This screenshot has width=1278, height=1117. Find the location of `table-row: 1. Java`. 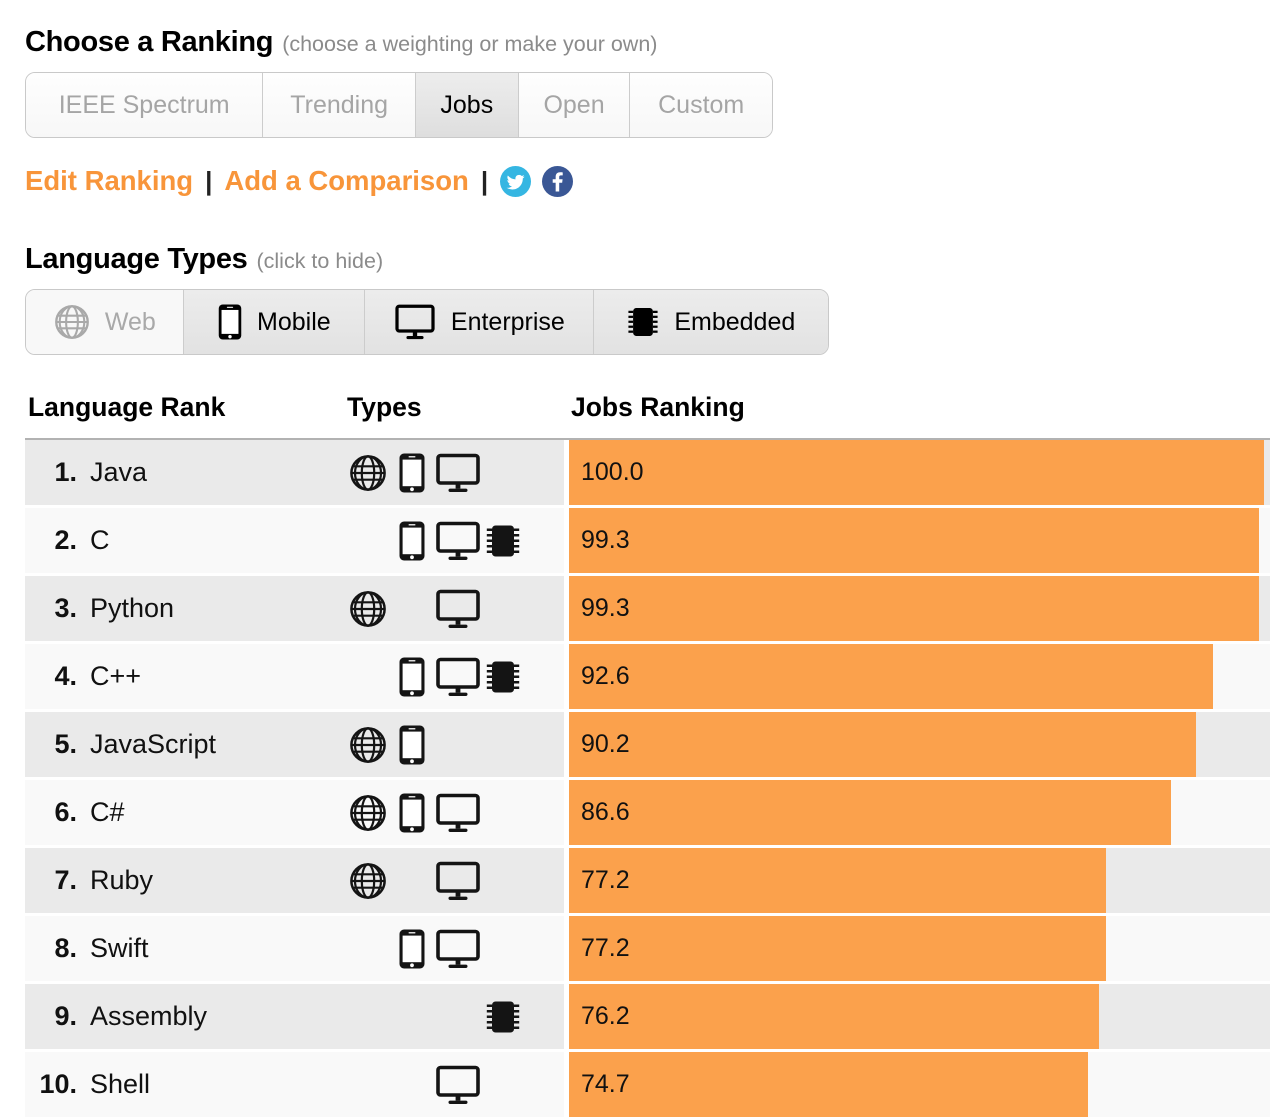

table-row: 1. Java is located at coordinates (647, 472).